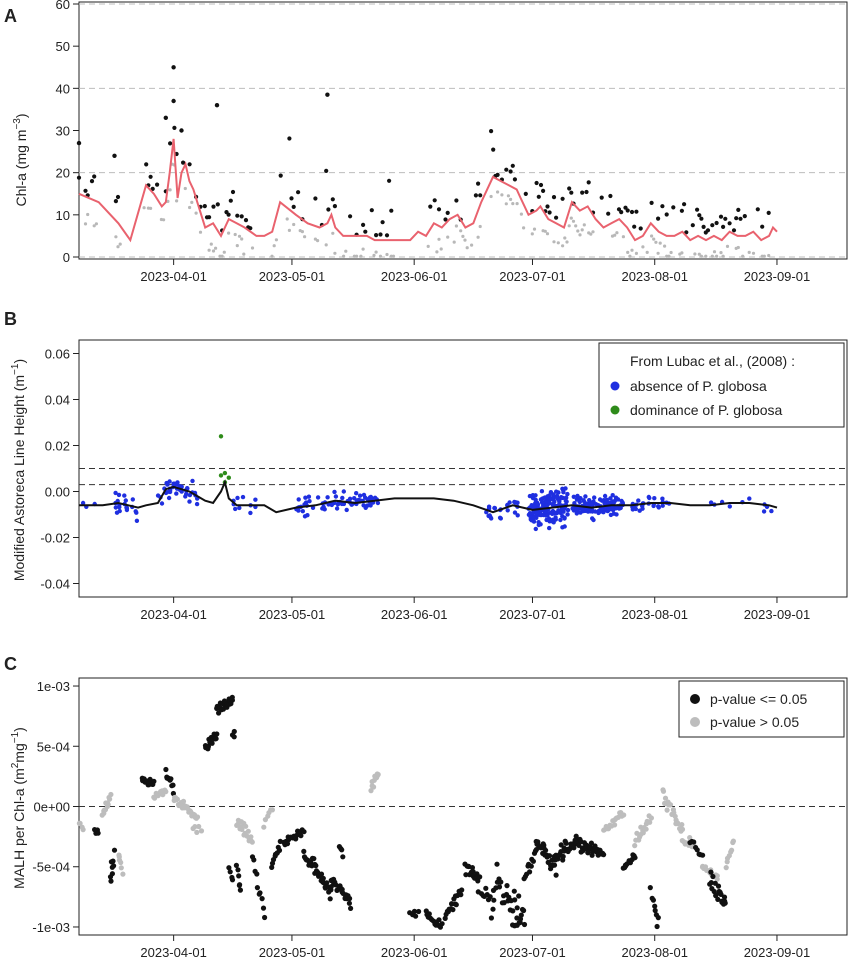 The height and width of the screenshot is (970, 858). Describe the element at coordinates (532, 614) in the screenshot. I see `panel-b-xtick-label: 2023-07-01` at that location.